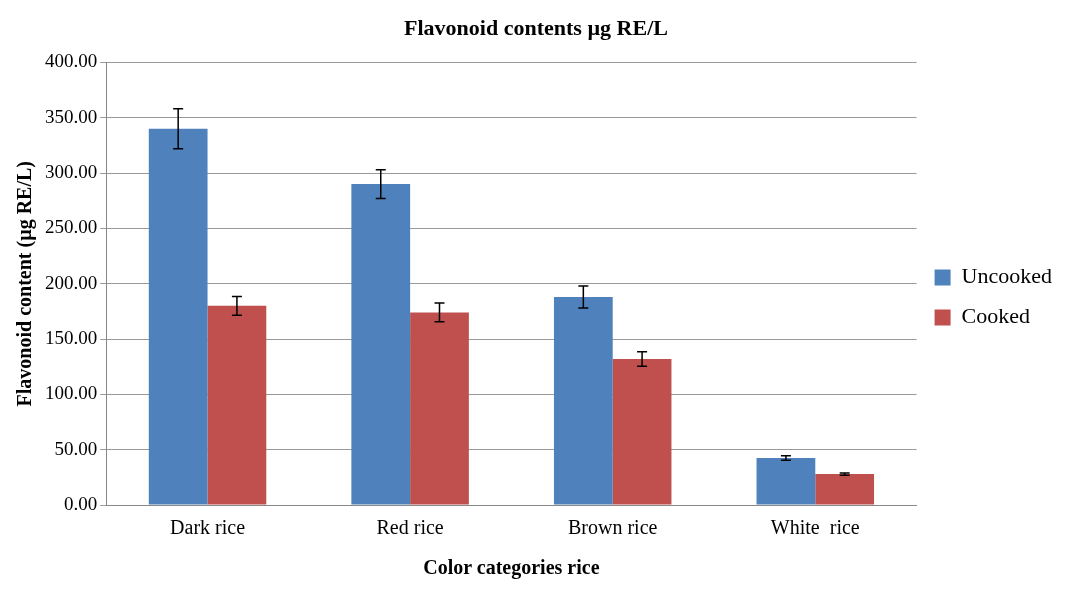 The width and height of the screenshot is (1072, 590). I want to click on x-tick-label: Dark rice, so click(208, 527).